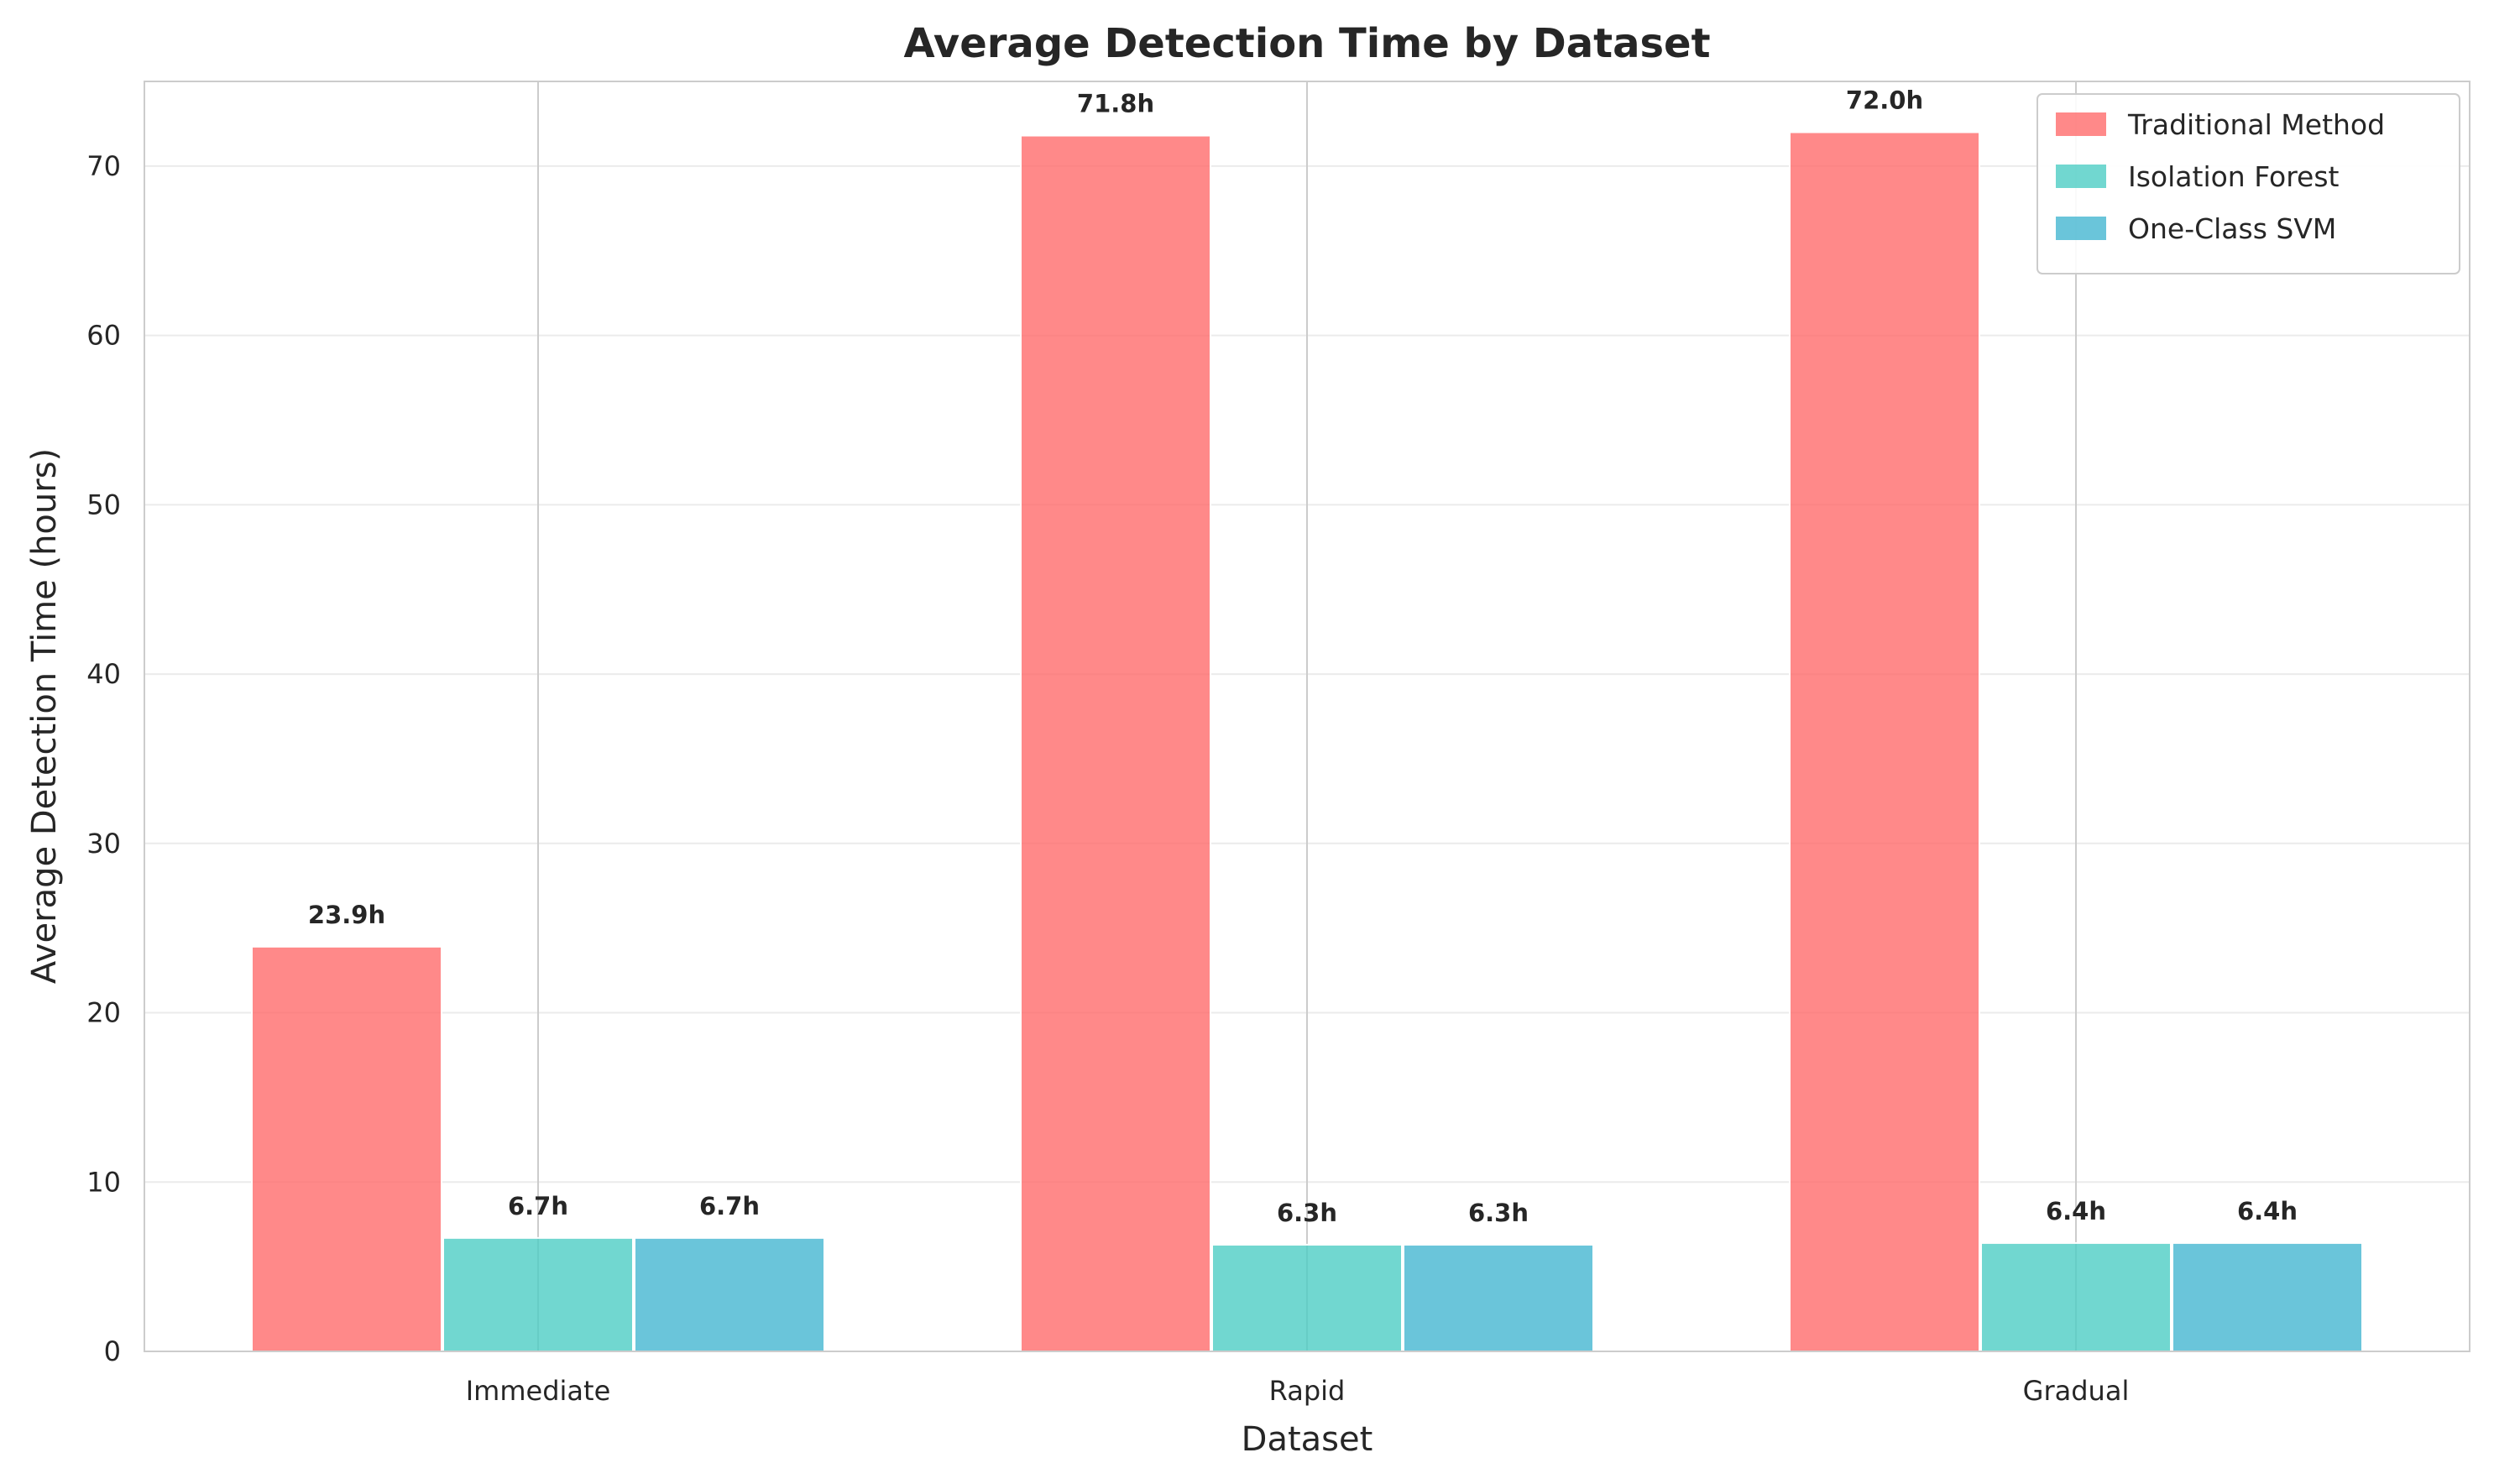  What do you see at coordinates (1306, 43) in the screenshot?
I see `chart-title: Average Detection Time by Dataset` at bounding box center [1306, 43].